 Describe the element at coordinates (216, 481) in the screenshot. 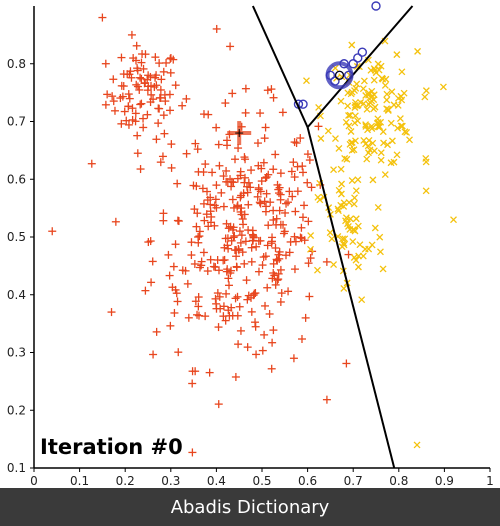

I see `x-tick-label: 0.4` at that location.